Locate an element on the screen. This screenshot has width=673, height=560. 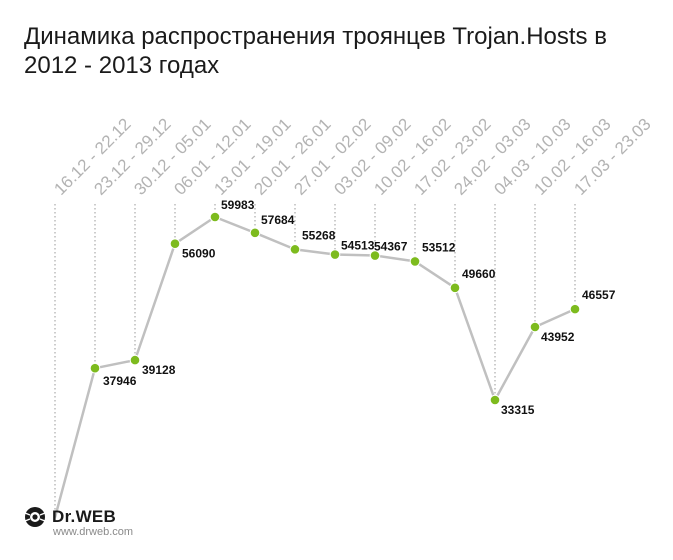
spider-logo-icon is located at coordinates (35, 517).